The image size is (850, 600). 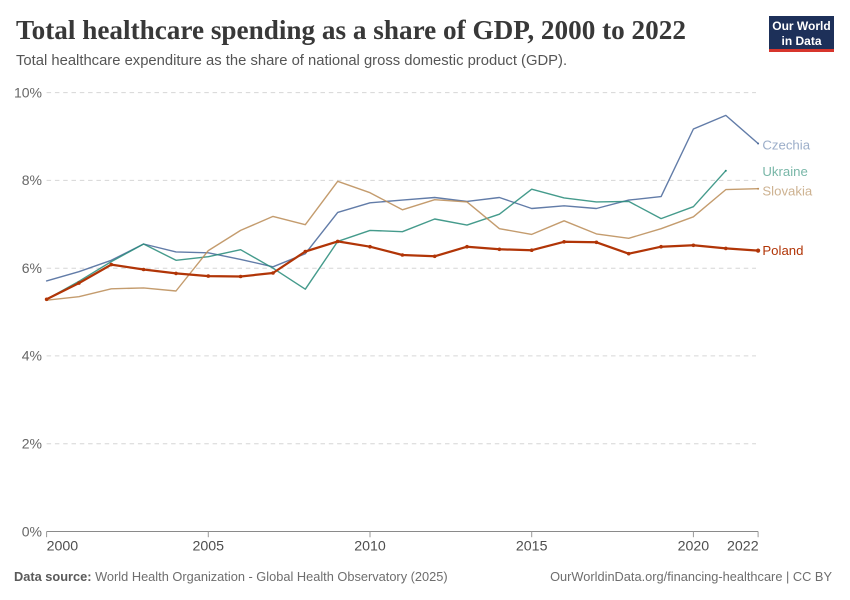 What do you see at coordinates (28, 92) in the screenshot?
I see `svg-text: 10%` at bounding box center [28, 92].